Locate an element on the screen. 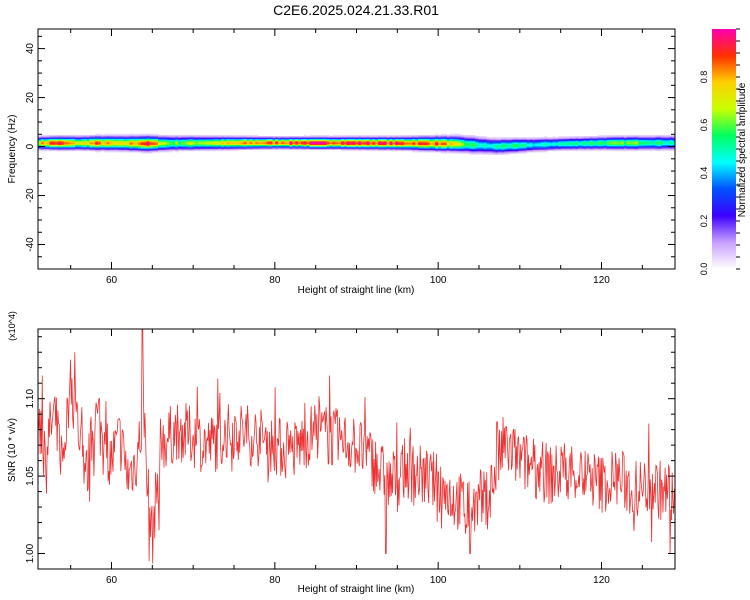 This screenshot has height=600, width=750. colorbar-tick-label: 0.2 is located at coordinates (704, 221).